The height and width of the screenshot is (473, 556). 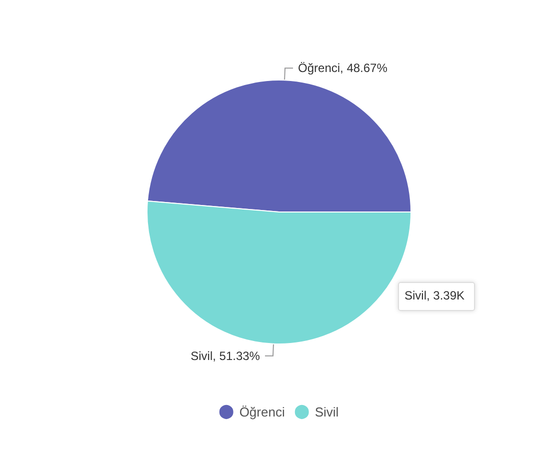 What do you see at coordinates (262, 412) in the screenshot?
I see `legend-label: Öğrenci` at bounding box center [262, 412].